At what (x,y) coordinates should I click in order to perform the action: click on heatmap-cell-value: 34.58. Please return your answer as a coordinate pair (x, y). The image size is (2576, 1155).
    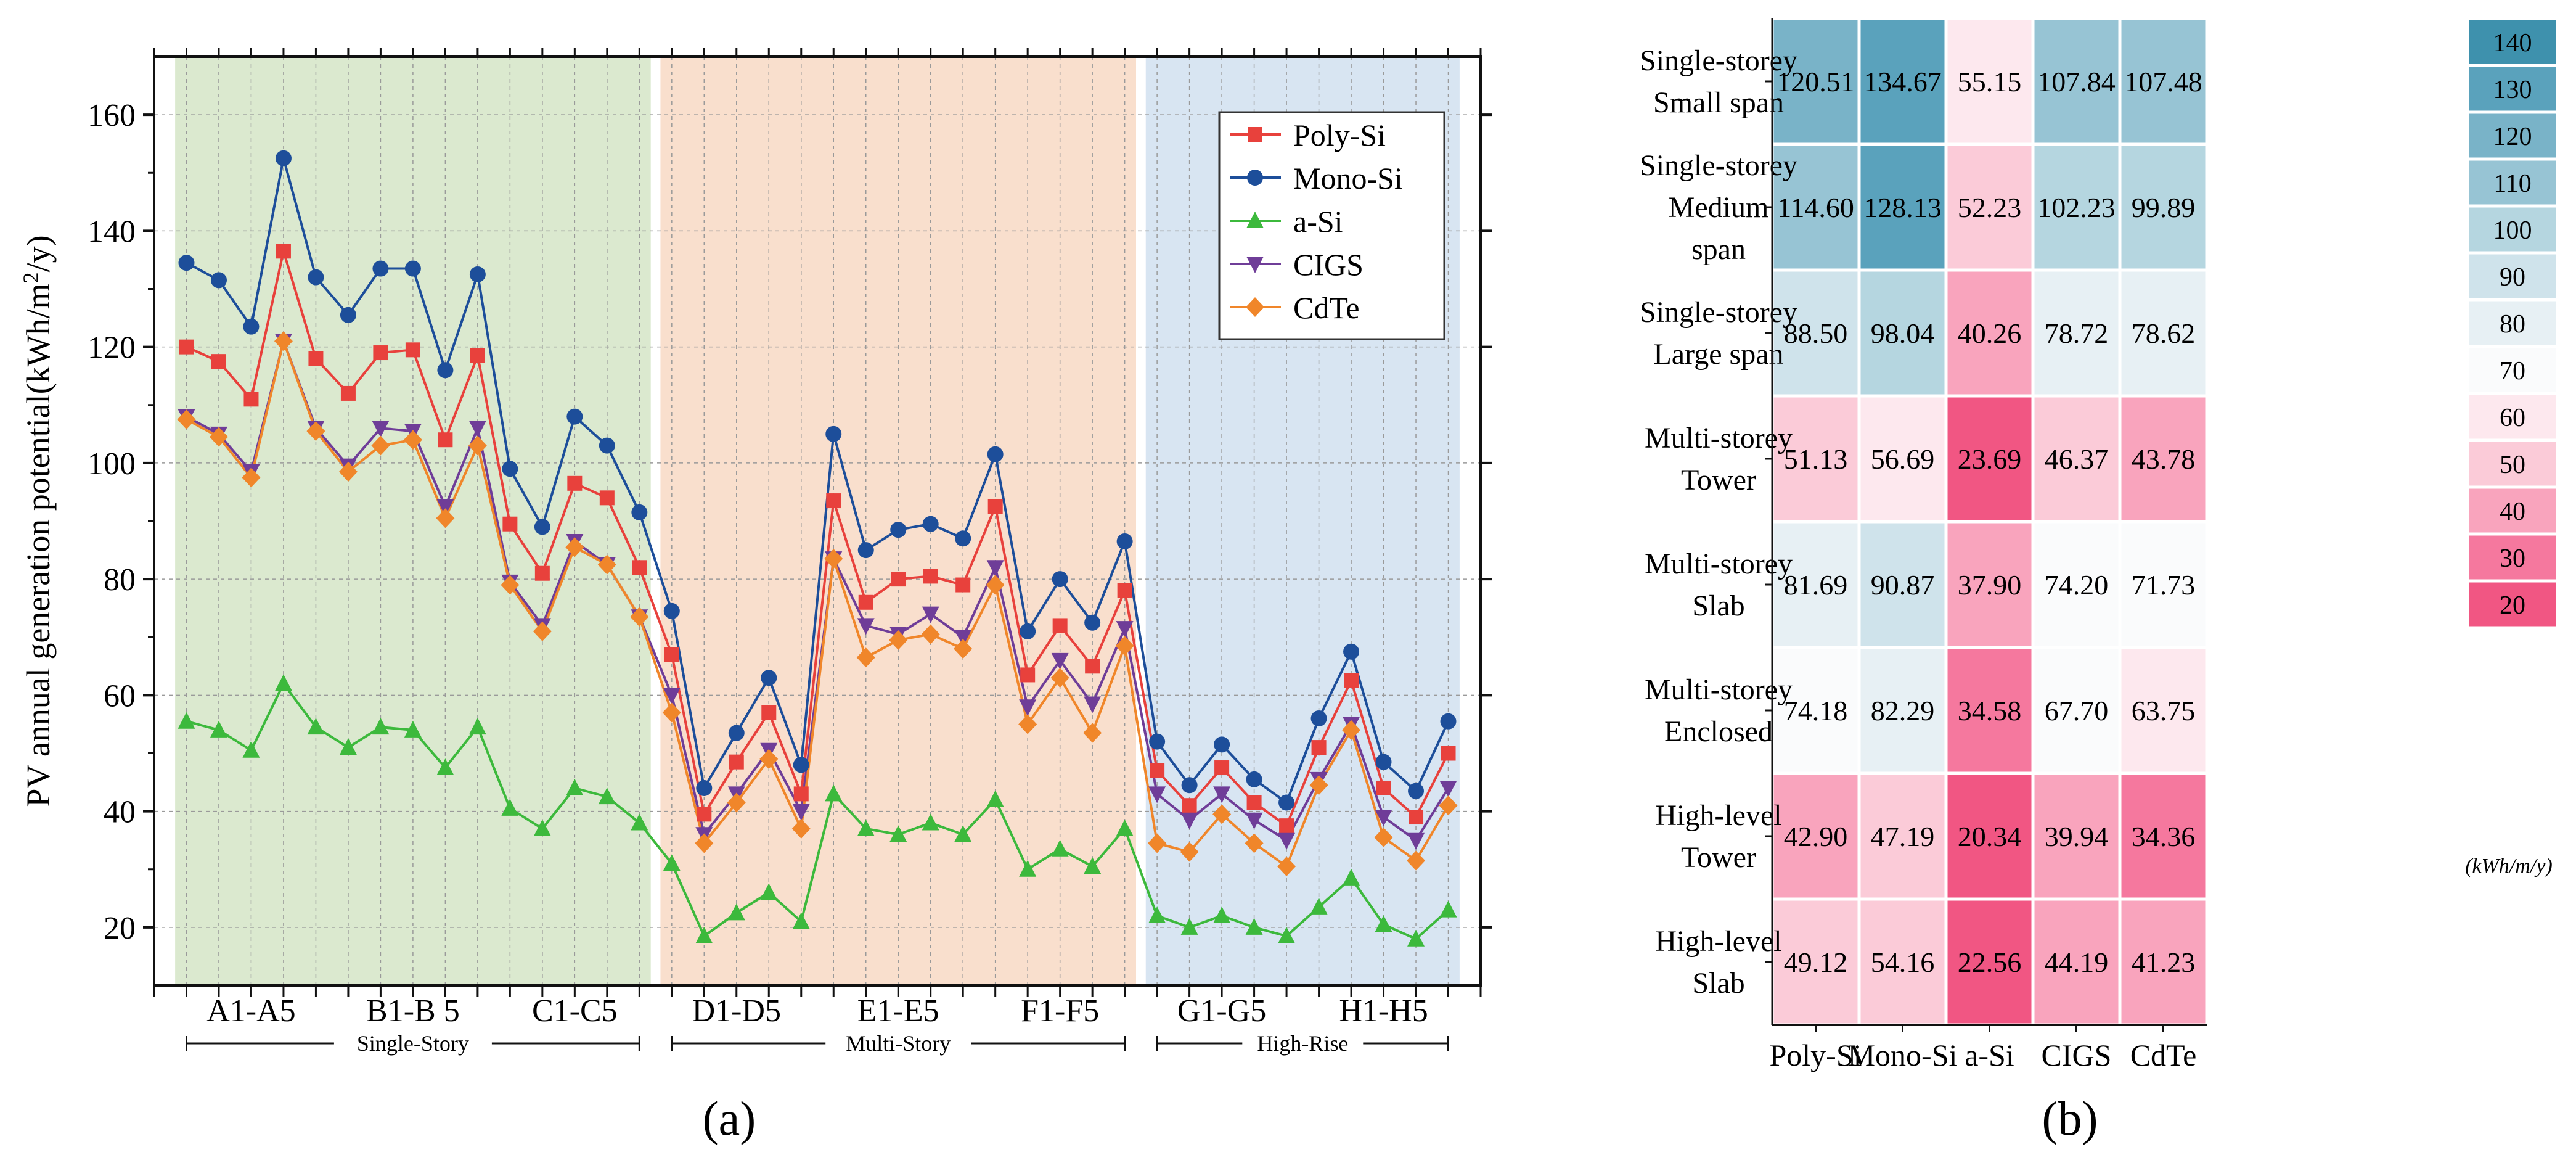
    Looking at the image, I should click on (1990, 710).